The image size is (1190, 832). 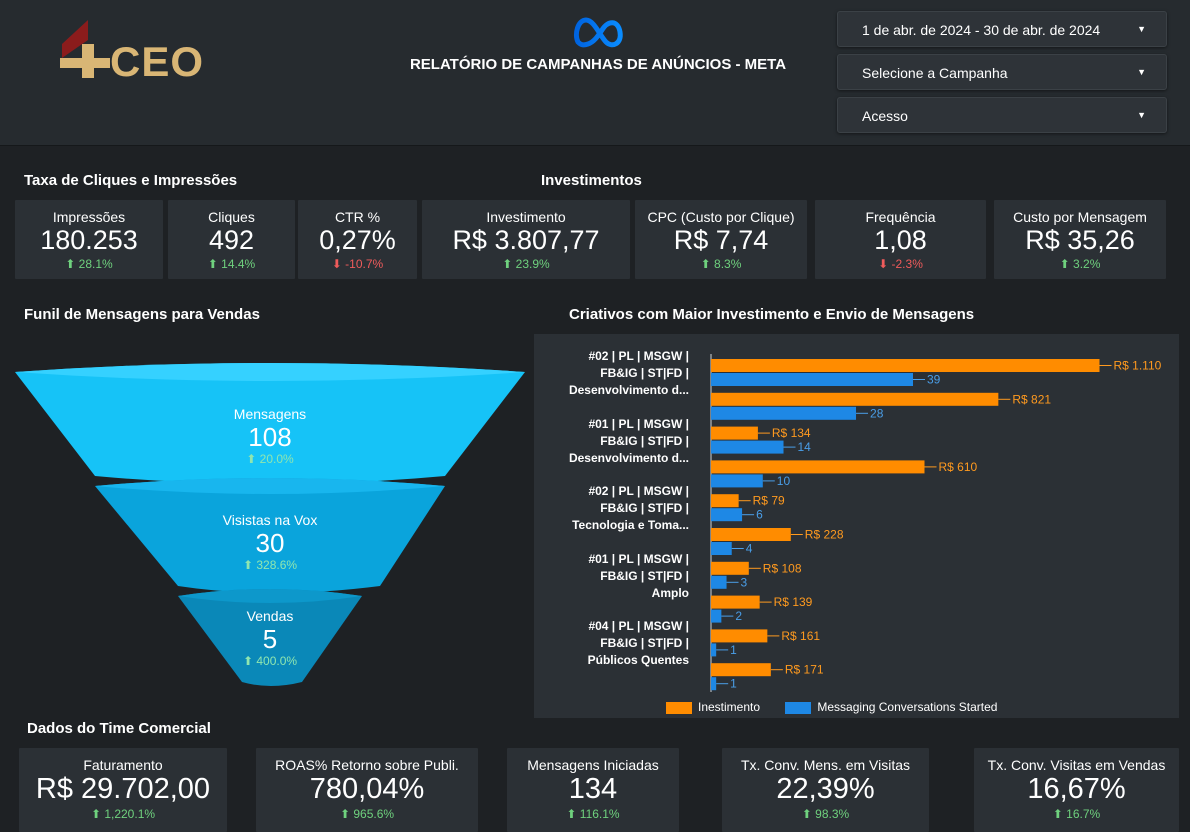 What do you see at coordinates (89, 217) in the screenshot?
I see `kpi-label: Impressões` at bounding box center [89, 217].